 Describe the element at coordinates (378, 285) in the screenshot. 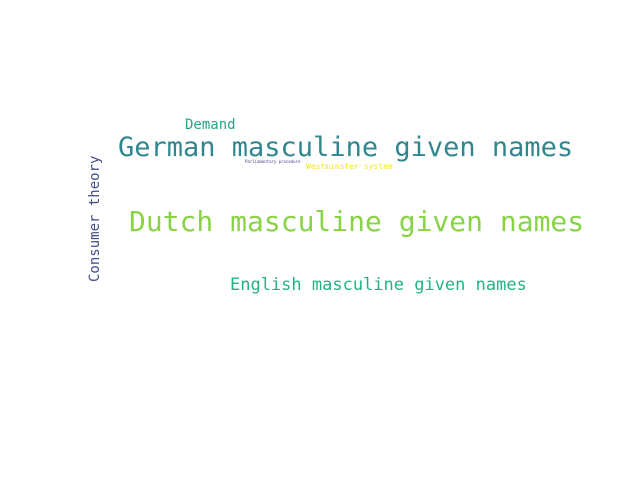

I see `word-english-masculine-given-names: English masculine given names` at that location.